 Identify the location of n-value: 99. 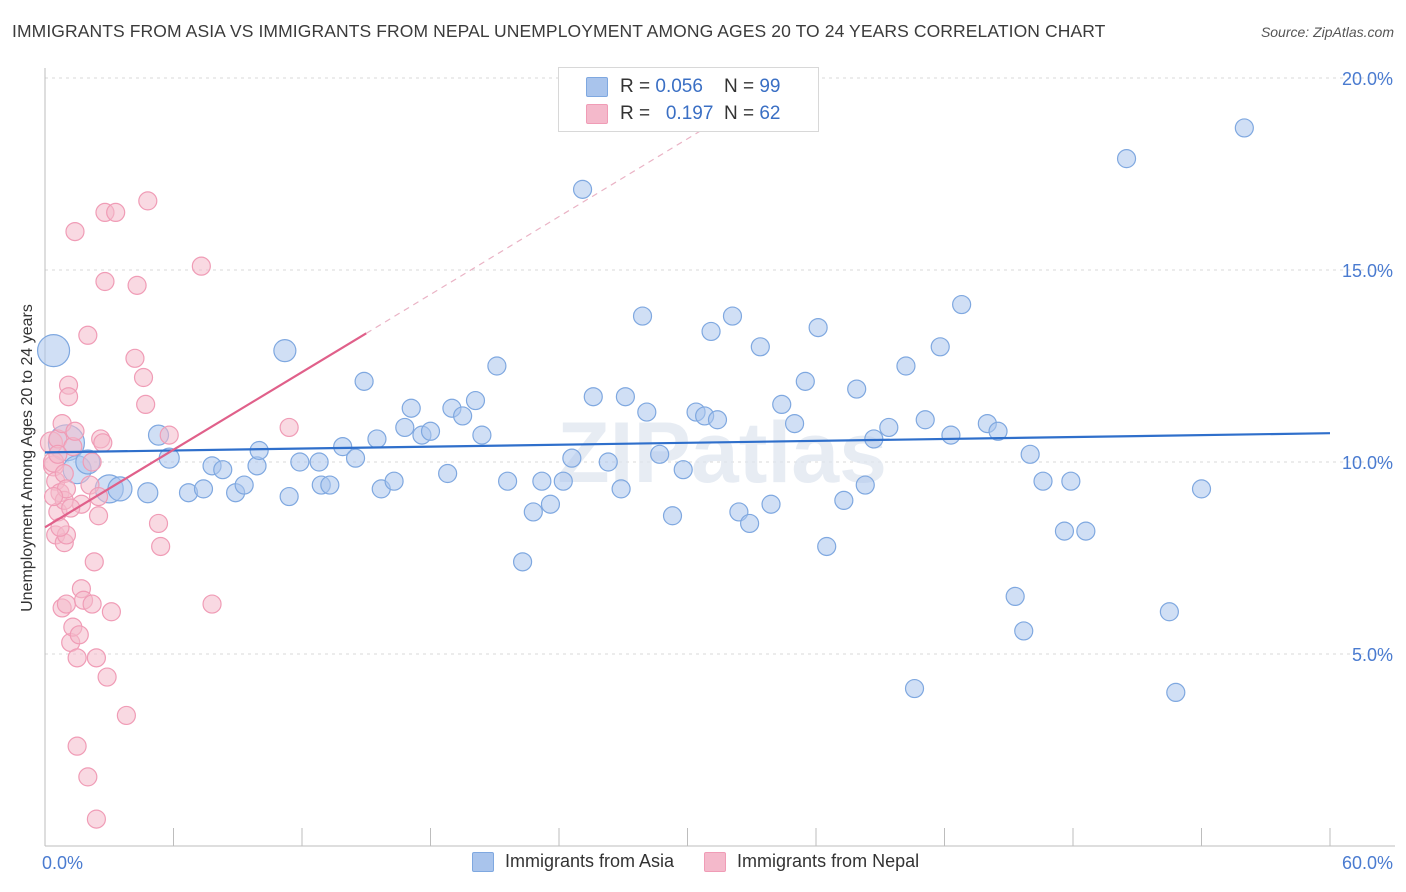
(770, 86).